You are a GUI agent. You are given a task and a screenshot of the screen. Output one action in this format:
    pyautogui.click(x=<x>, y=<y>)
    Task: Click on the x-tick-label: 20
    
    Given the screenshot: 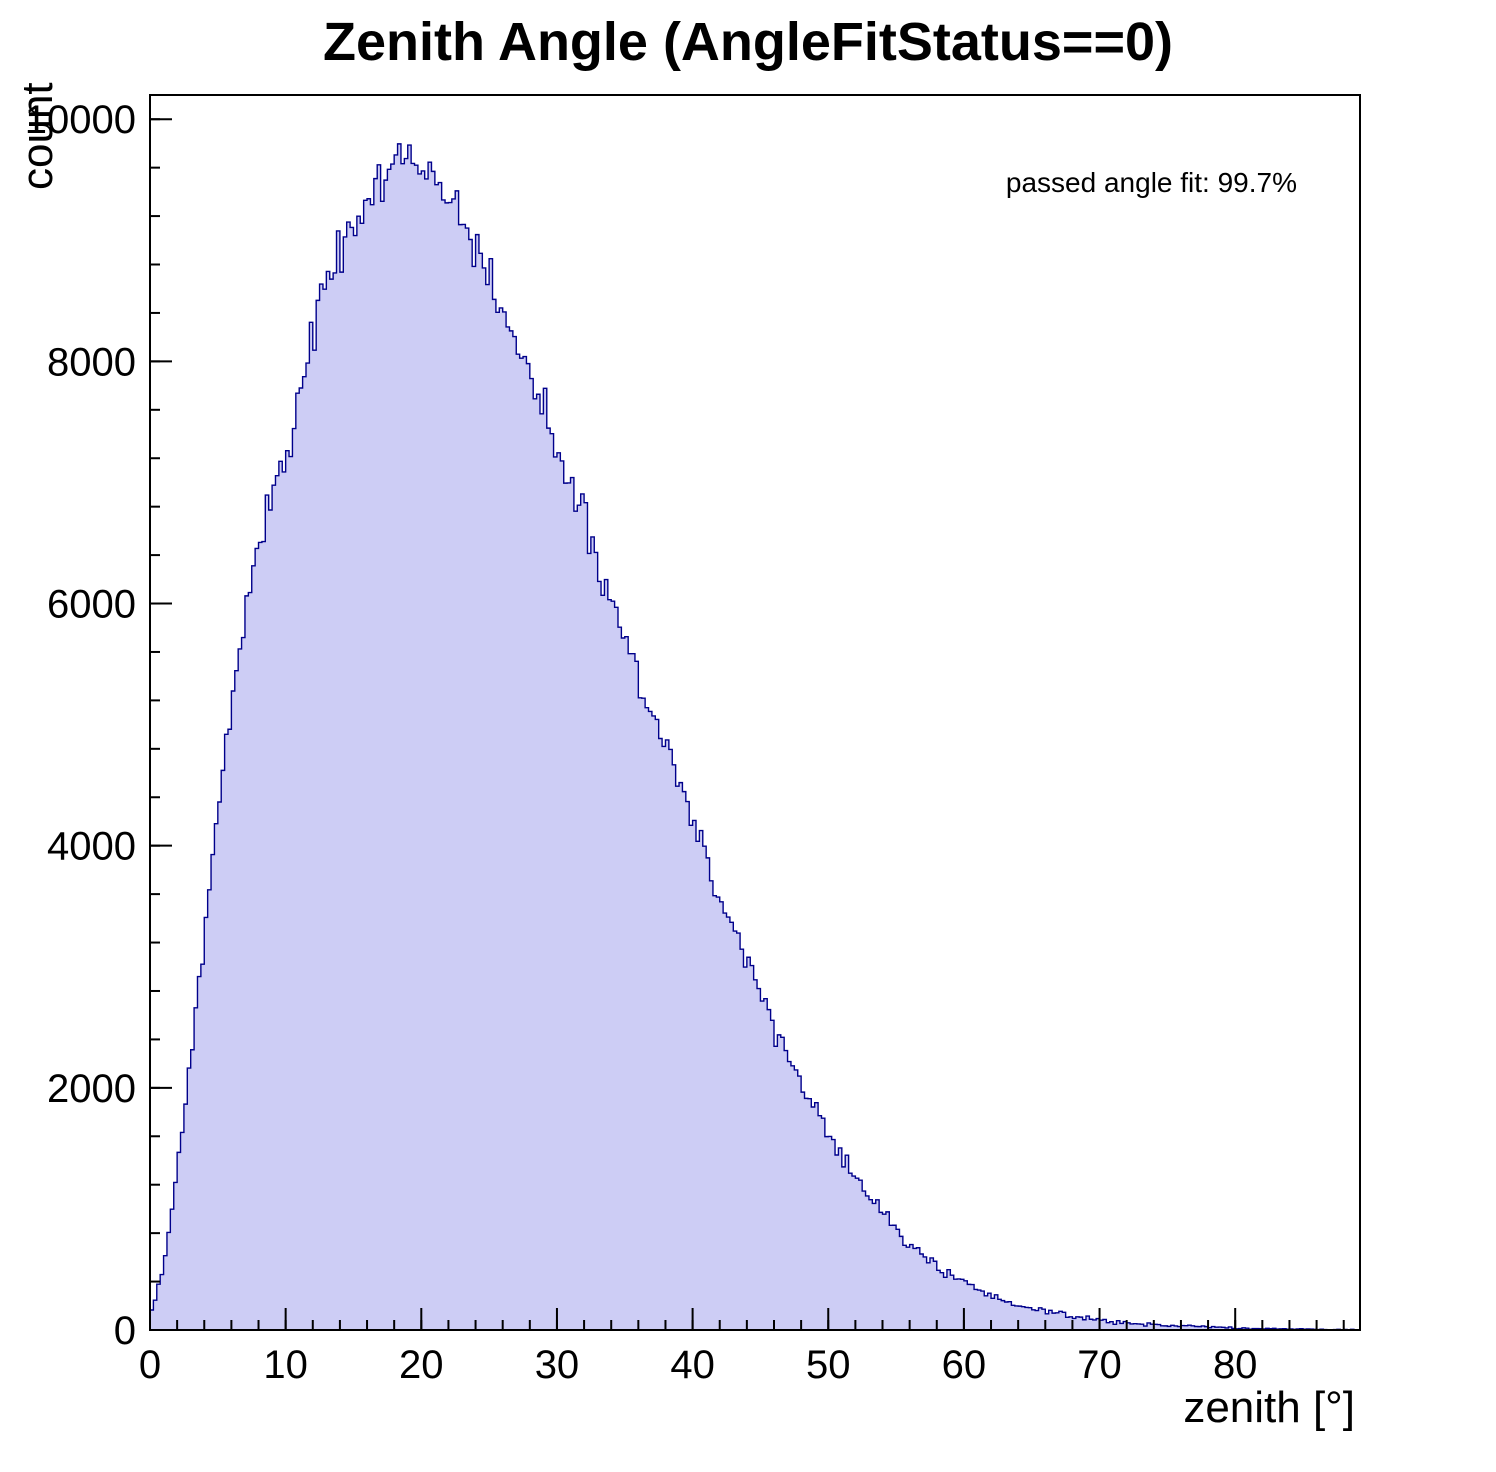 What is the action you would take?
    pyautogui.click(x=421, y=1365)
    